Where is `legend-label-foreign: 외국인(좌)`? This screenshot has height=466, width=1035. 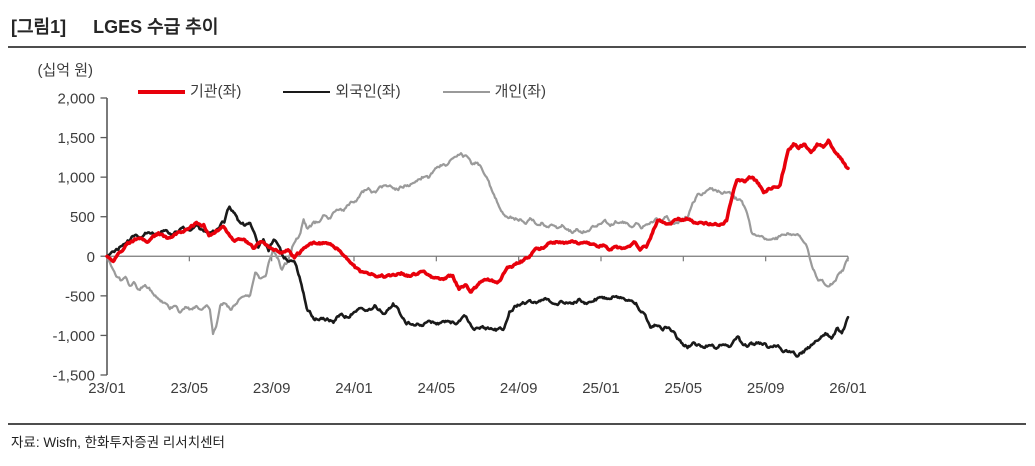
legend-label-foreign: 외국인(좌) is located at coordinates (368, 91).